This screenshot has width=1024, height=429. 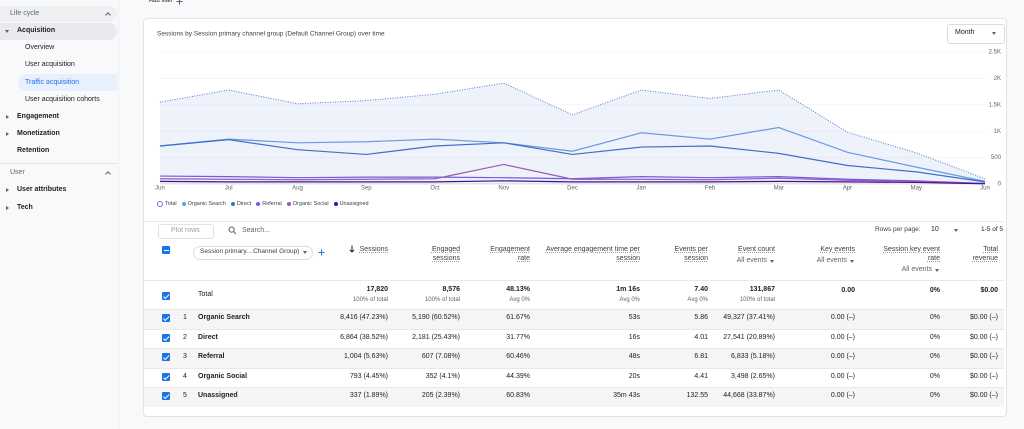 What do you see at coordinates (435, 189) in the screenshot?
I see `x-tick-label: Oct` at bounding box center [435, 189].